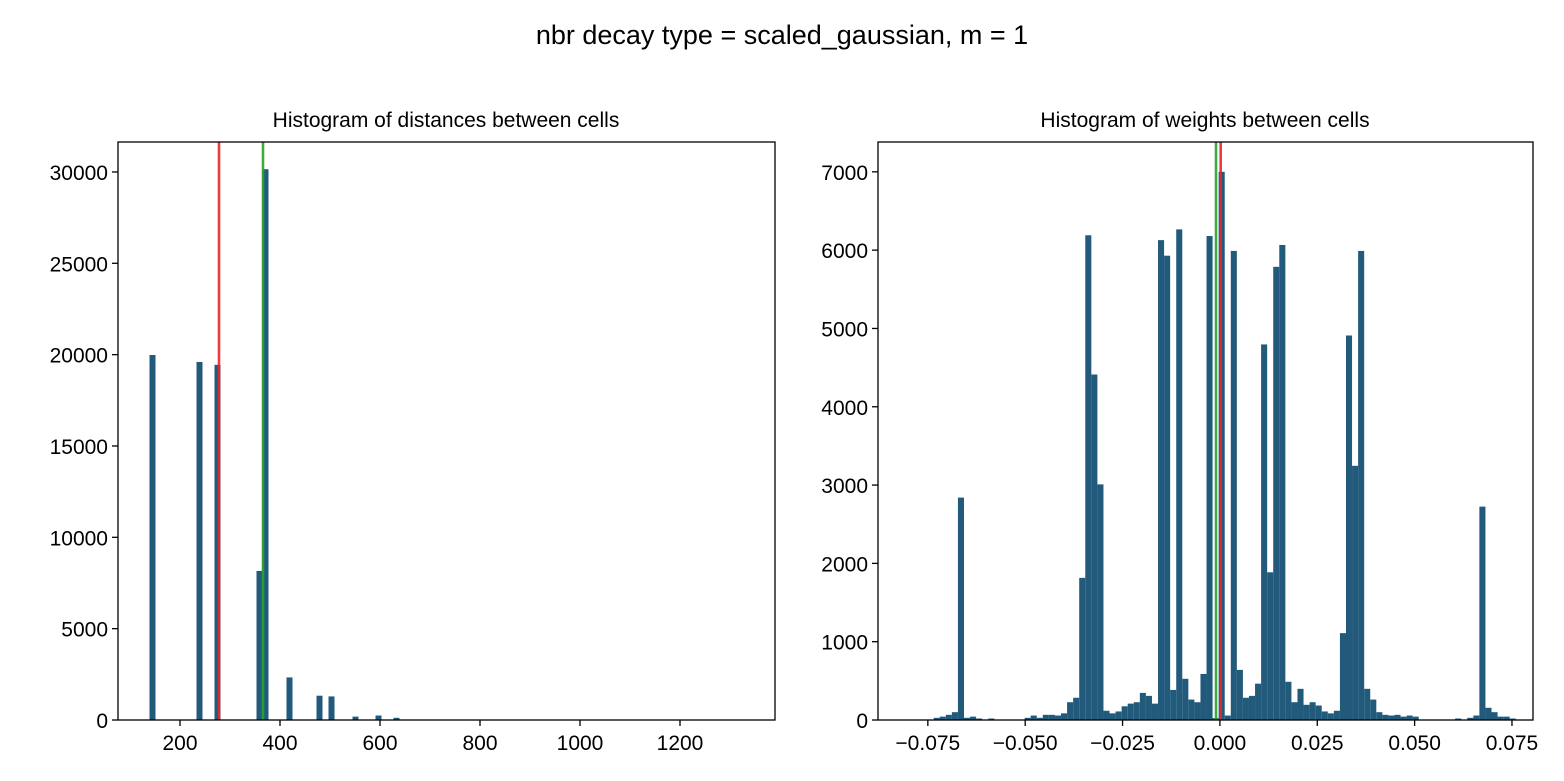 This screenshot has height=781, width=1564. Describe the element at coordinates (79, 264) in the screenshot. I see `y-tick-label: 25000` at that location.